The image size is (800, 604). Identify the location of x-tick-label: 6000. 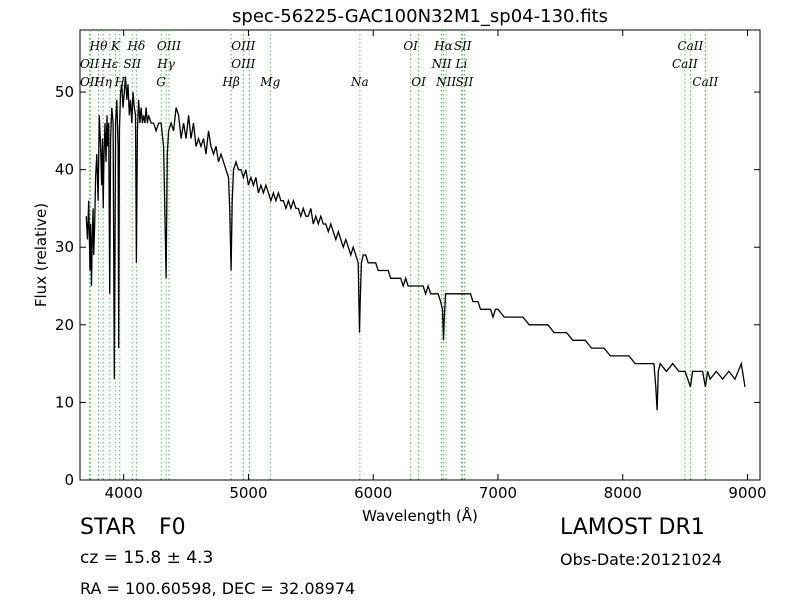
(373, 493).